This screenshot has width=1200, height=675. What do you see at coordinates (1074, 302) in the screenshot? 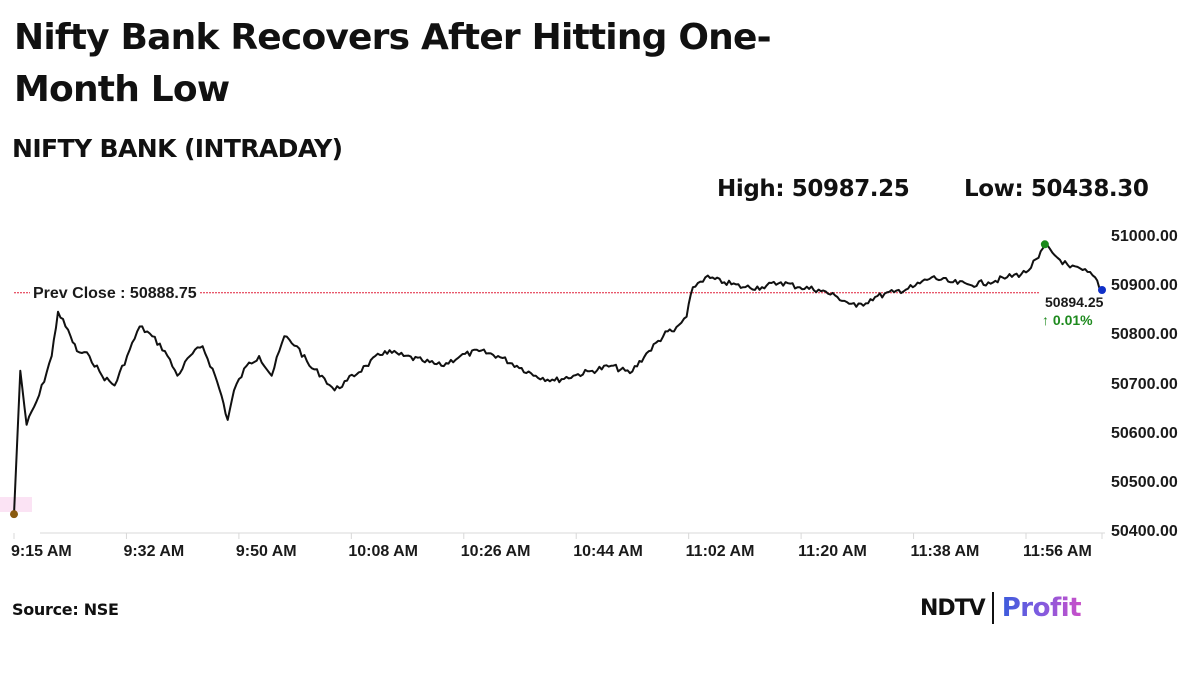
I see `last-price-label: 50894.25` at bounding box center [1074, 302].